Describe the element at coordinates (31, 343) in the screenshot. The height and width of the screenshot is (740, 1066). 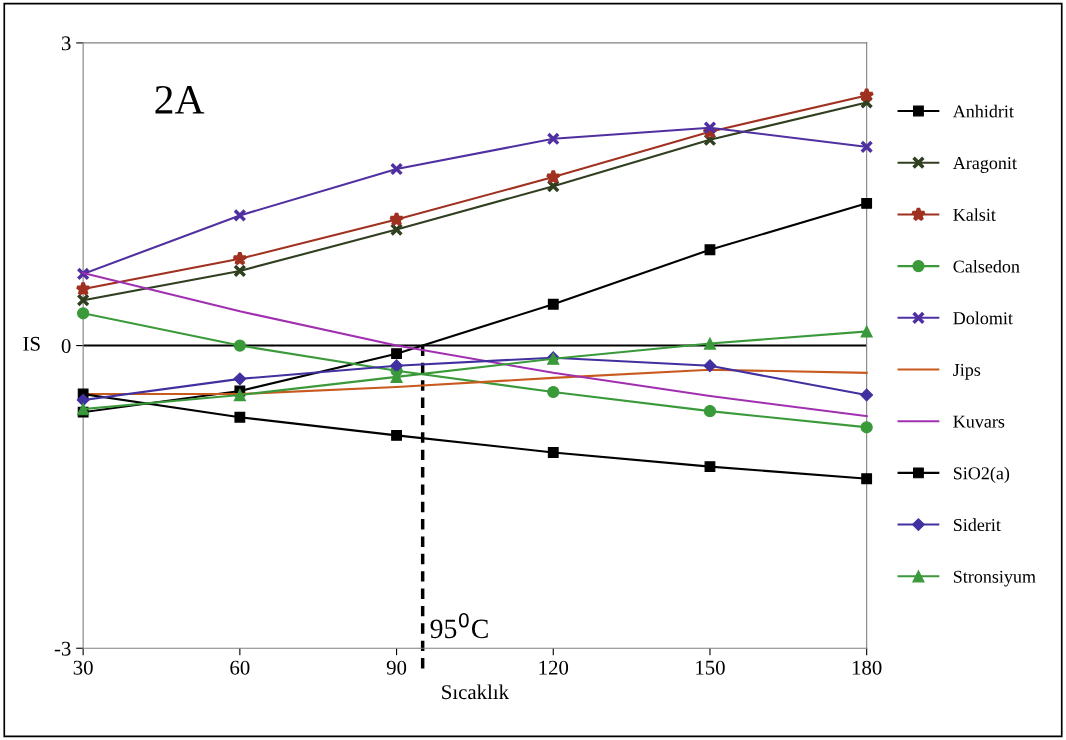
I see `y-axis-title: IS` at that location.